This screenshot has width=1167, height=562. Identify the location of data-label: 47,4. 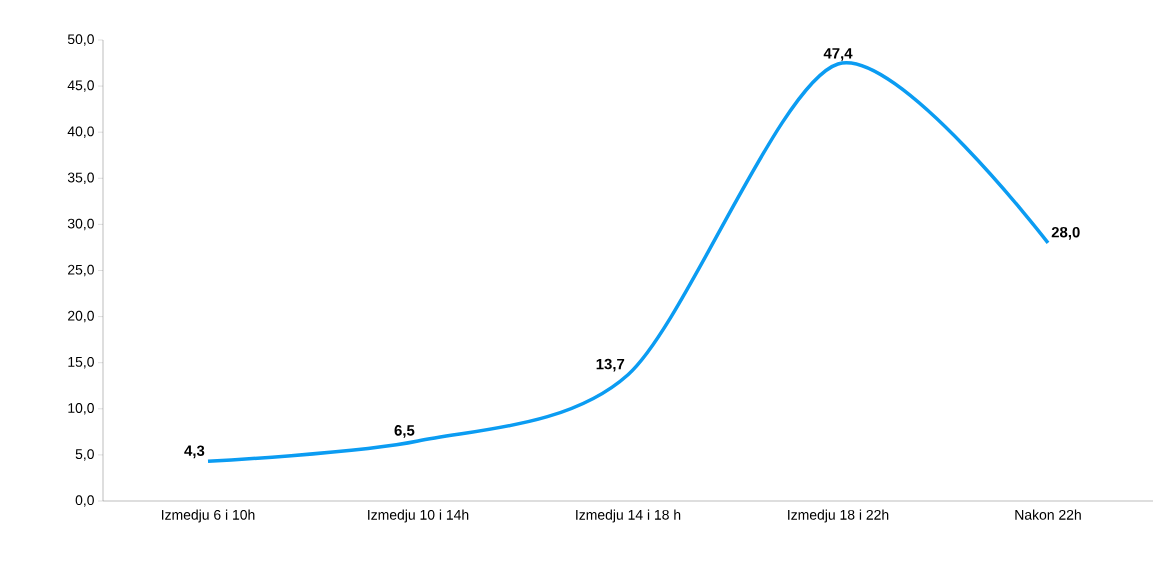
(838, 54).